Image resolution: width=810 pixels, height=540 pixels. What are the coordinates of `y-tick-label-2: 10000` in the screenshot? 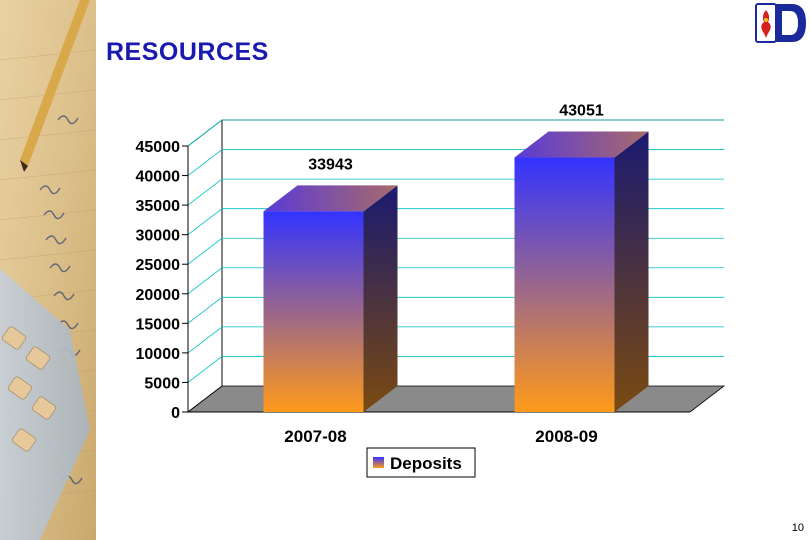 It's located at (158, 354).